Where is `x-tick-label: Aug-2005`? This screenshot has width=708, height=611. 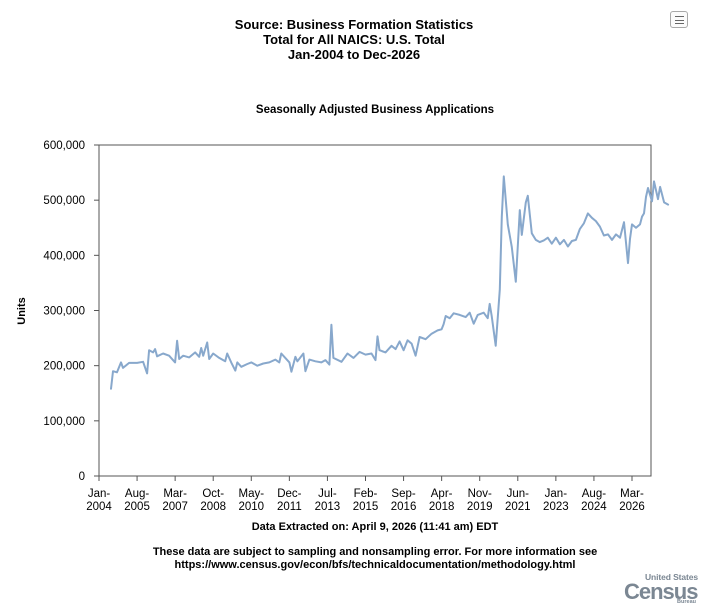 x-tick-label: Aug-2005 is located at coordinates (137, 500).